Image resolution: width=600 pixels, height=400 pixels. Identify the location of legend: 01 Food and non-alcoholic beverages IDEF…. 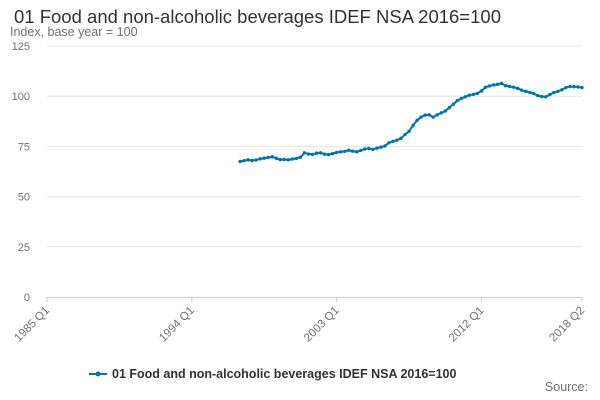
(272, 374).